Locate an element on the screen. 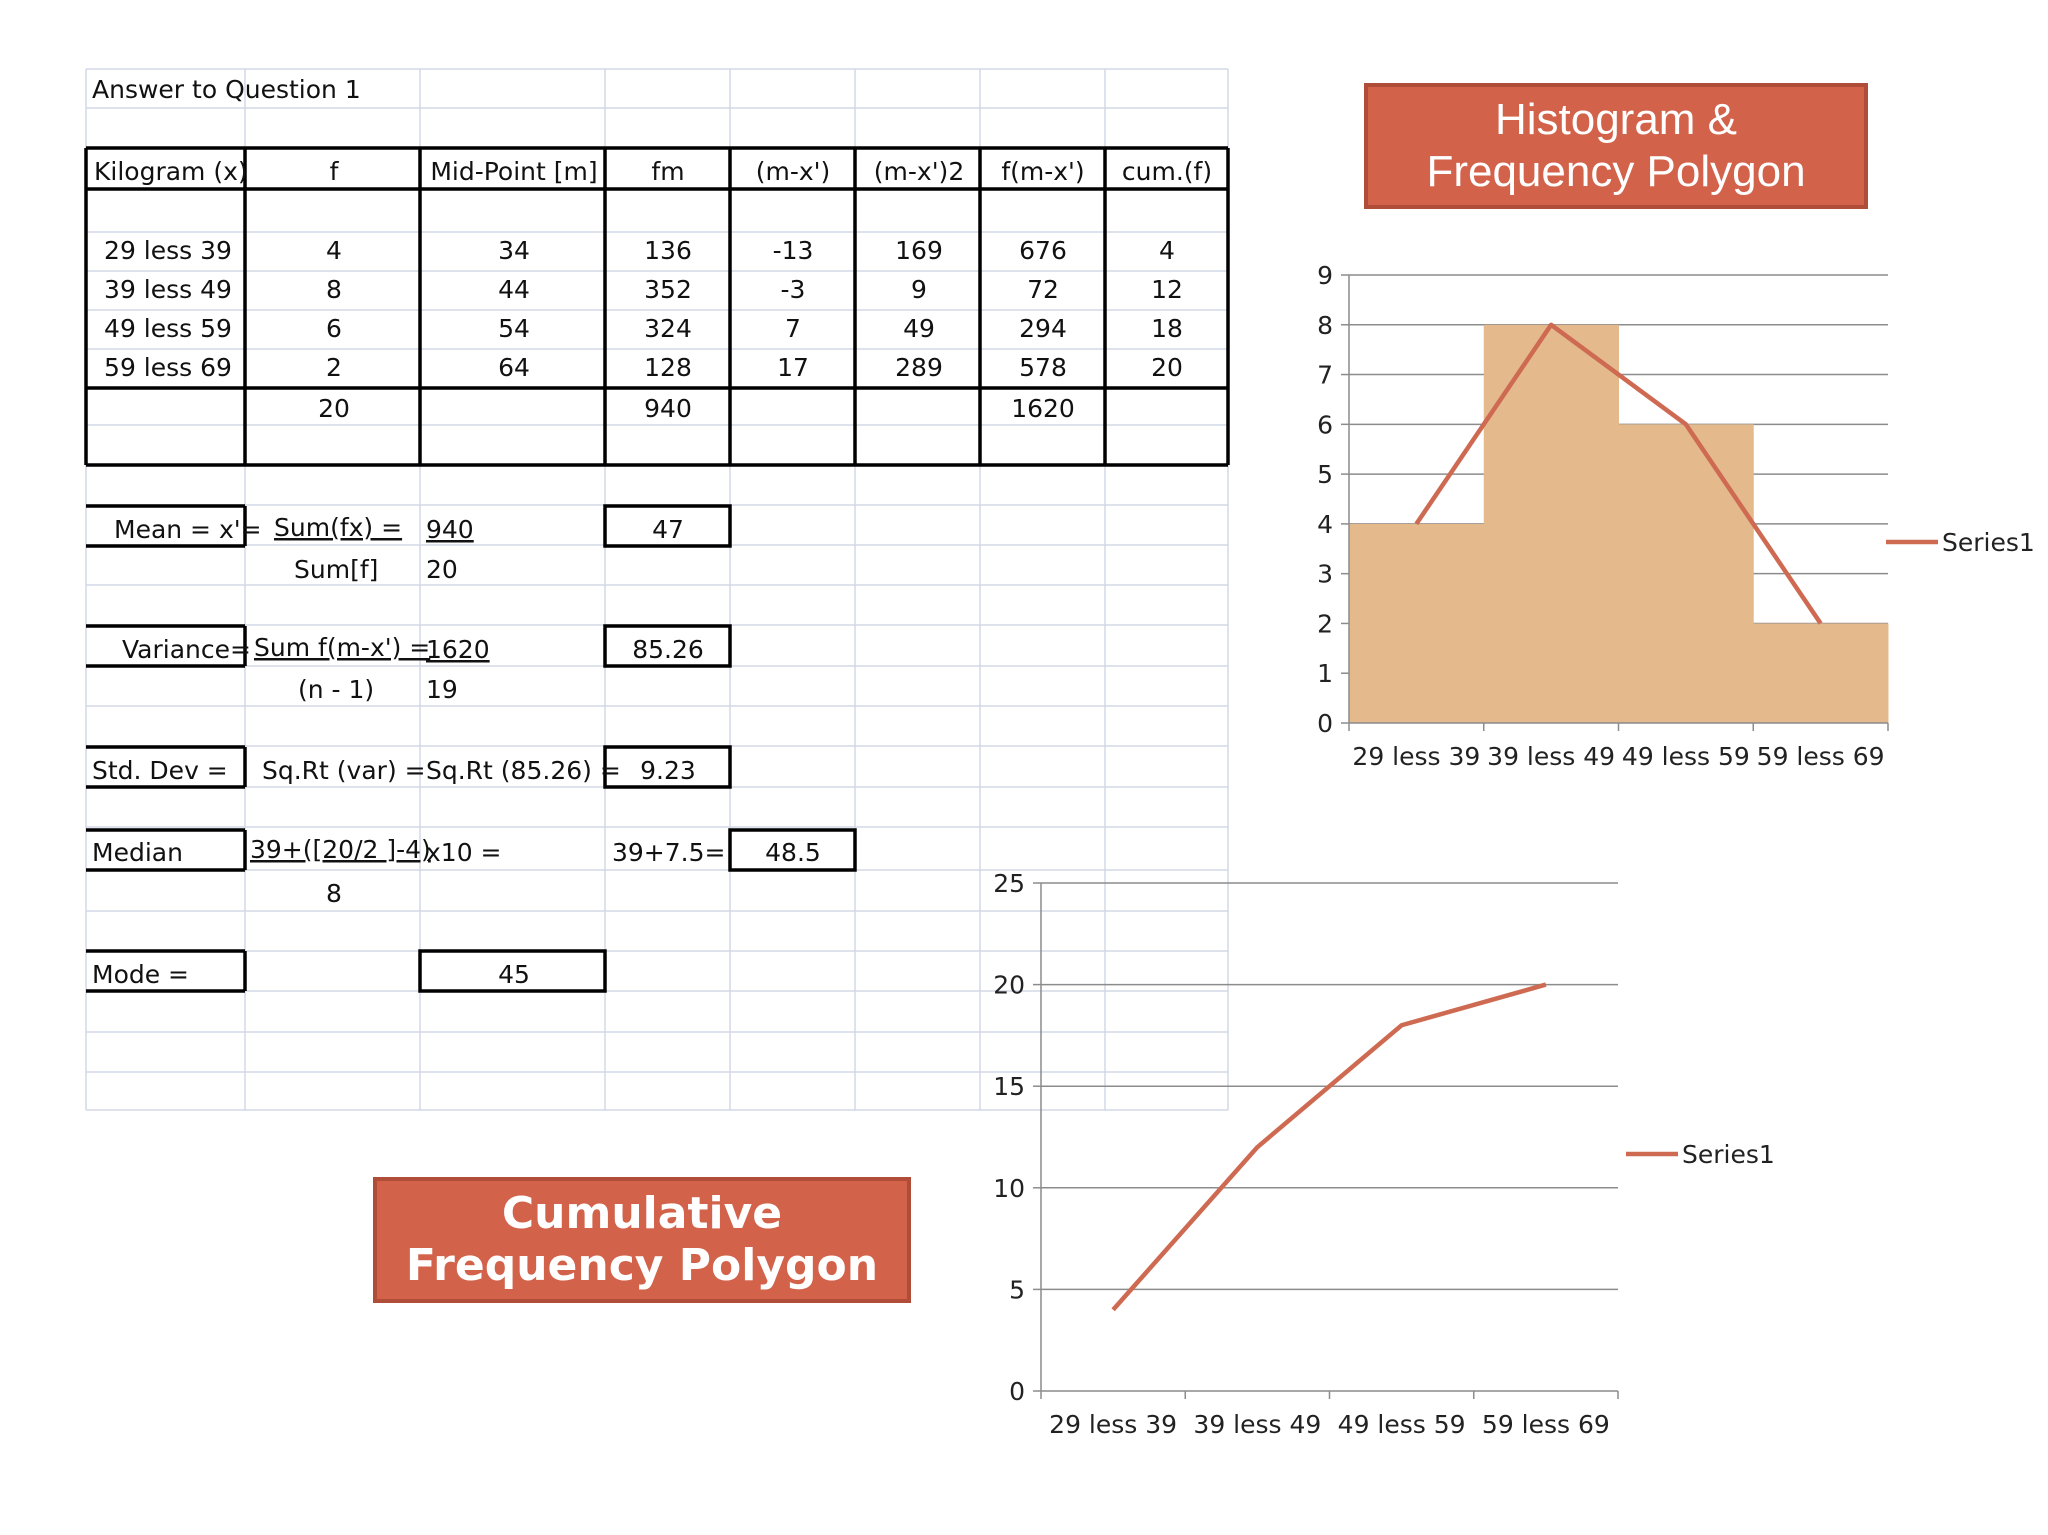 This screenshot has height=1535, width=2048. header-f: f is located at coordinates (335, 171).